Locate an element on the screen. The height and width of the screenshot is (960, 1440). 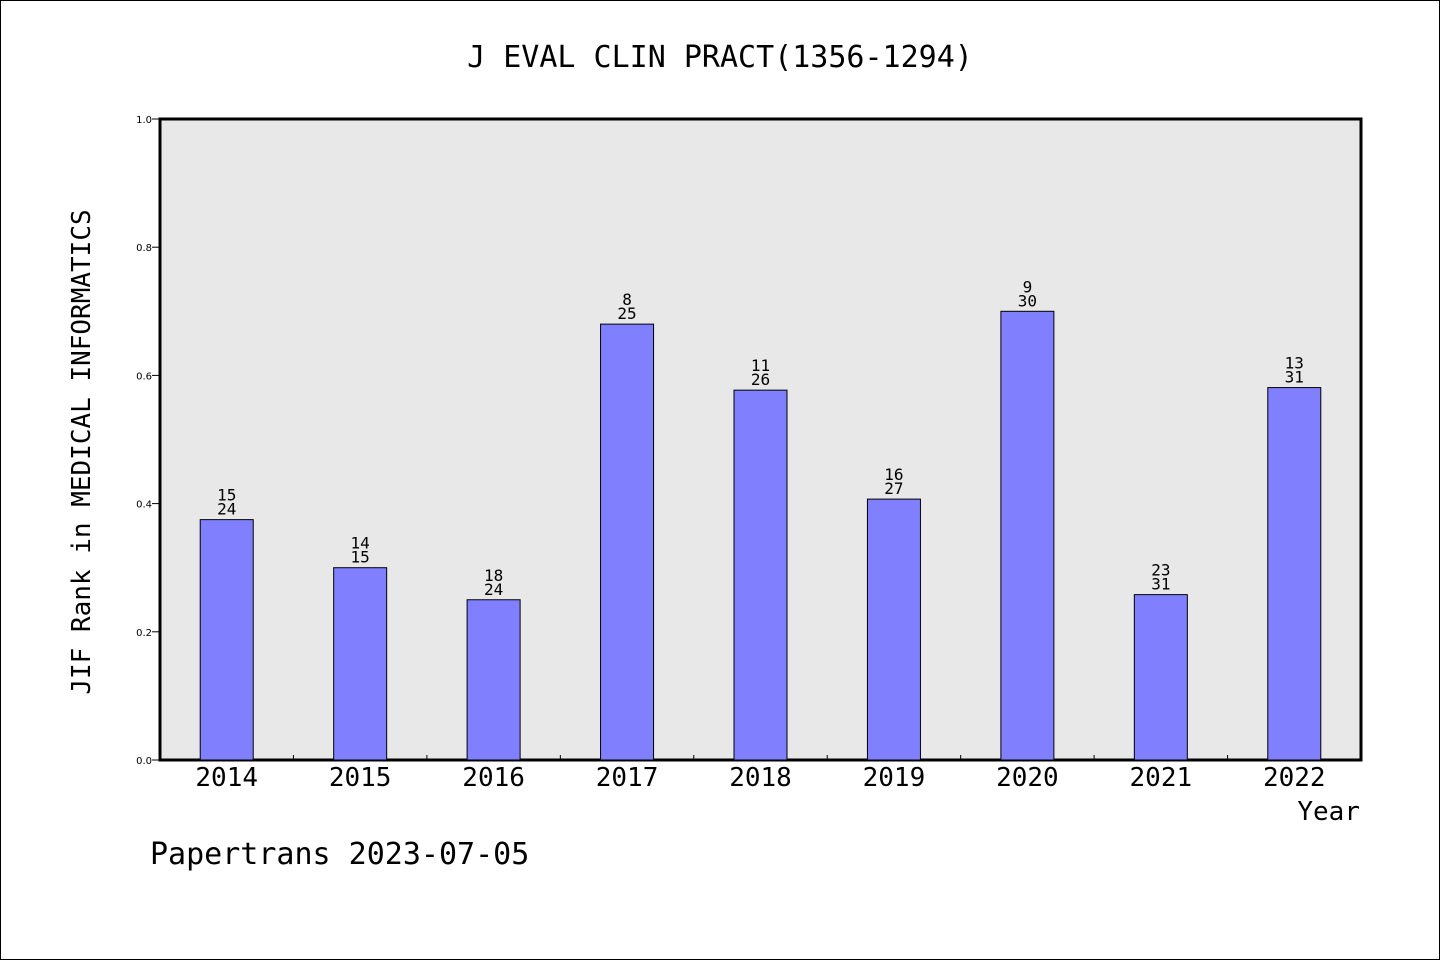
bar-2018 is located at coordinates (760, 575).